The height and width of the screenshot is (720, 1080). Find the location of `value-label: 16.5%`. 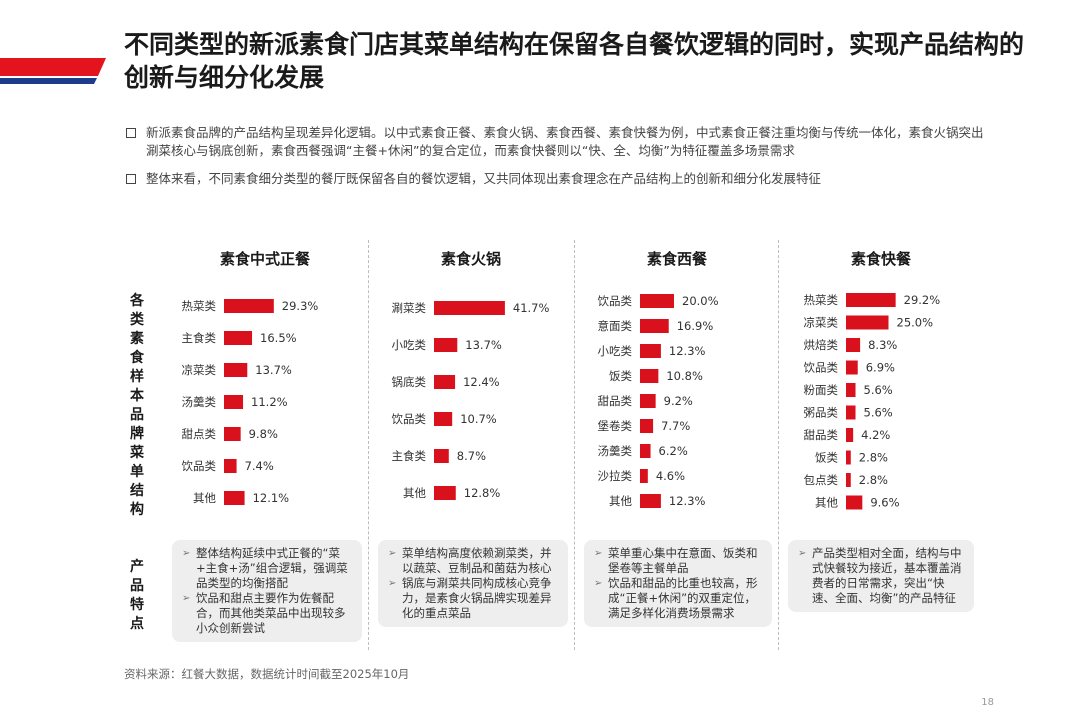

value-label: 16.5% is located at coordinates (278, 338).